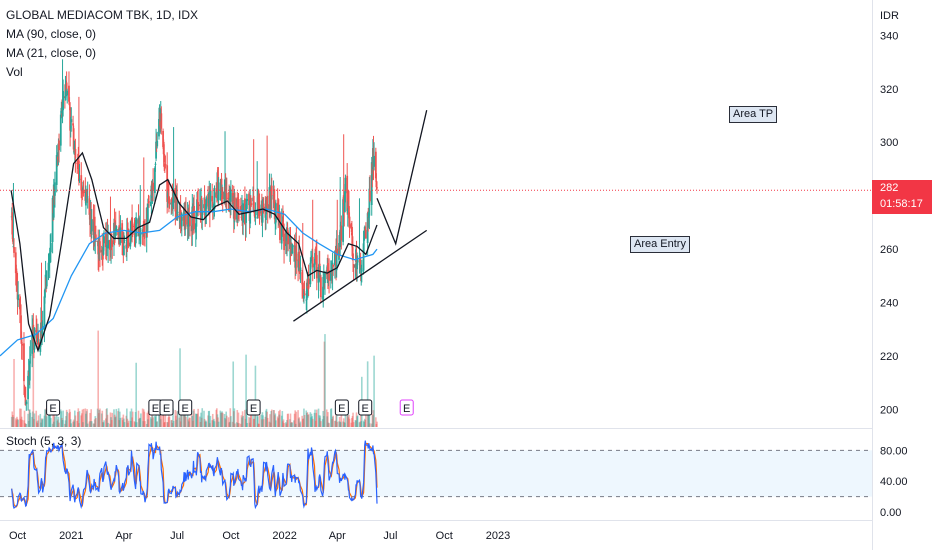 Image resolution: width=932 pixels, height=550 pixels. Describe the element at coordinates (102, 72) in the screenshot. I see `legend-volume: Vol` at that location.